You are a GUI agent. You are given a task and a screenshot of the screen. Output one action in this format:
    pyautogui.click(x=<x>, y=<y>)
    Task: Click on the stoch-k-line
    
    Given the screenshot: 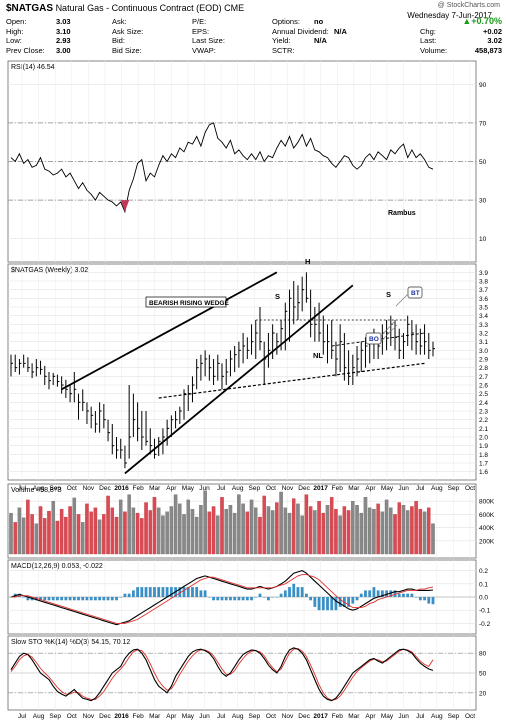 What is the action you would take?
    pyautogui.click(x=222, y=674)
    